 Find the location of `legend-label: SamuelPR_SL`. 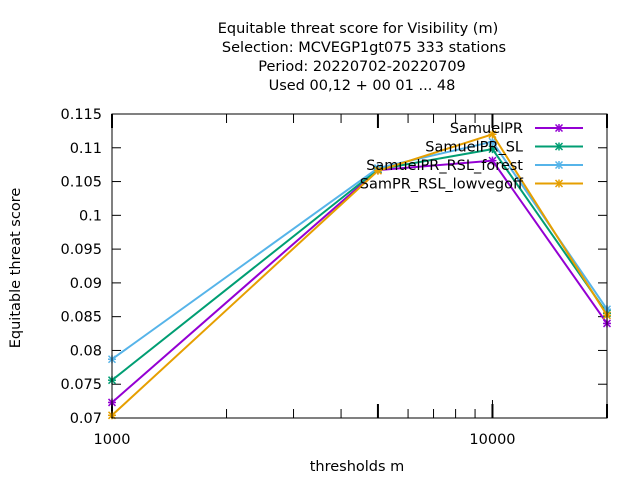

legend-label: SamuelPR_SL is located at coordinates (474, 148).